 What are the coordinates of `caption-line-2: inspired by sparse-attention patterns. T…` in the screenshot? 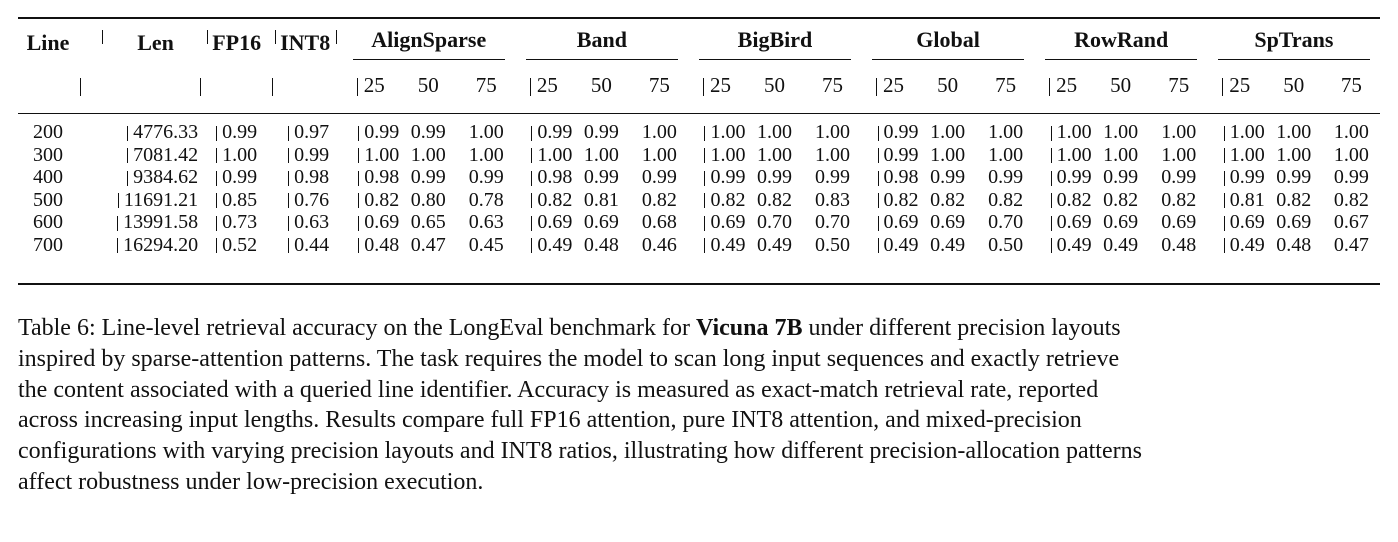 It's located at (569, 358).